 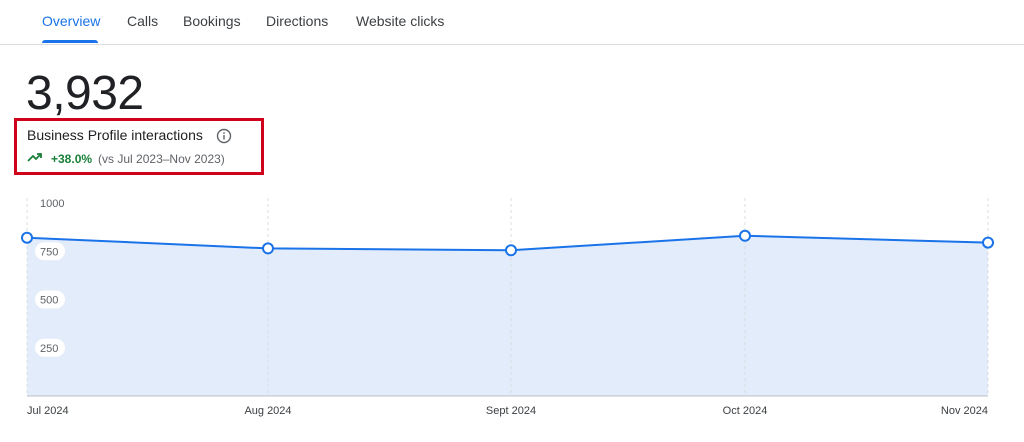 I want to click on active-tab-indicator, so click(x=70, y=41).